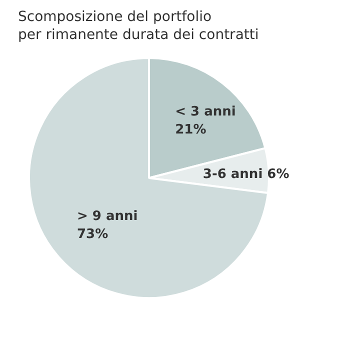 The image size is (340, 357). Describe the element at coordinates (205, 112) in the screenshot. I see `slice-label: < 3 anni` at that location.